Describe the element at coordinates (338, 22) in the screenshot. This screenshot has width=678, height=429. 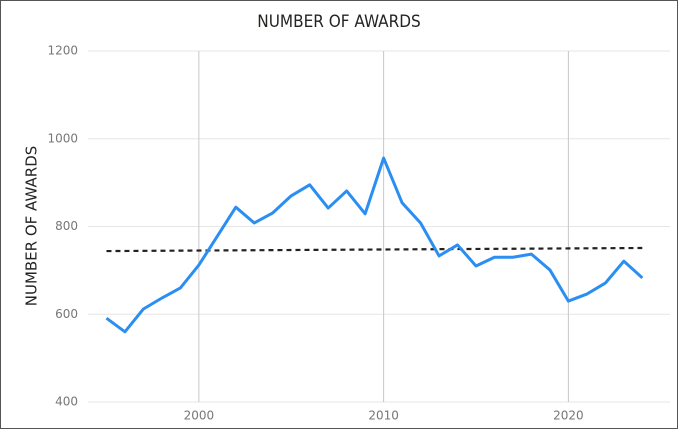
I see `chart-title: NUMBER OF AWARDS` at that location.